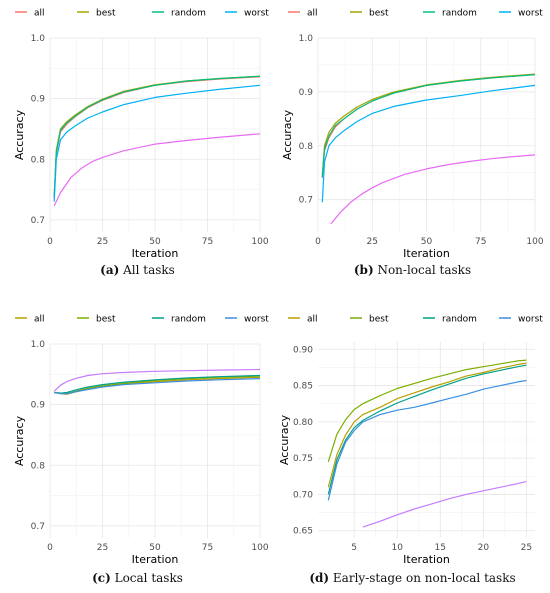 The width and height of the screenshot is (550, 593). Describe the element at coordinates (303, 532) in the screenshot. I see `y-tick-label: 0.65` at that location.